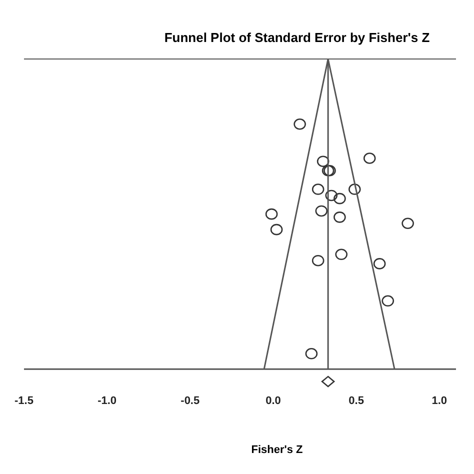  I want to click on x-tick-label: -1.5, so click(24, 400).